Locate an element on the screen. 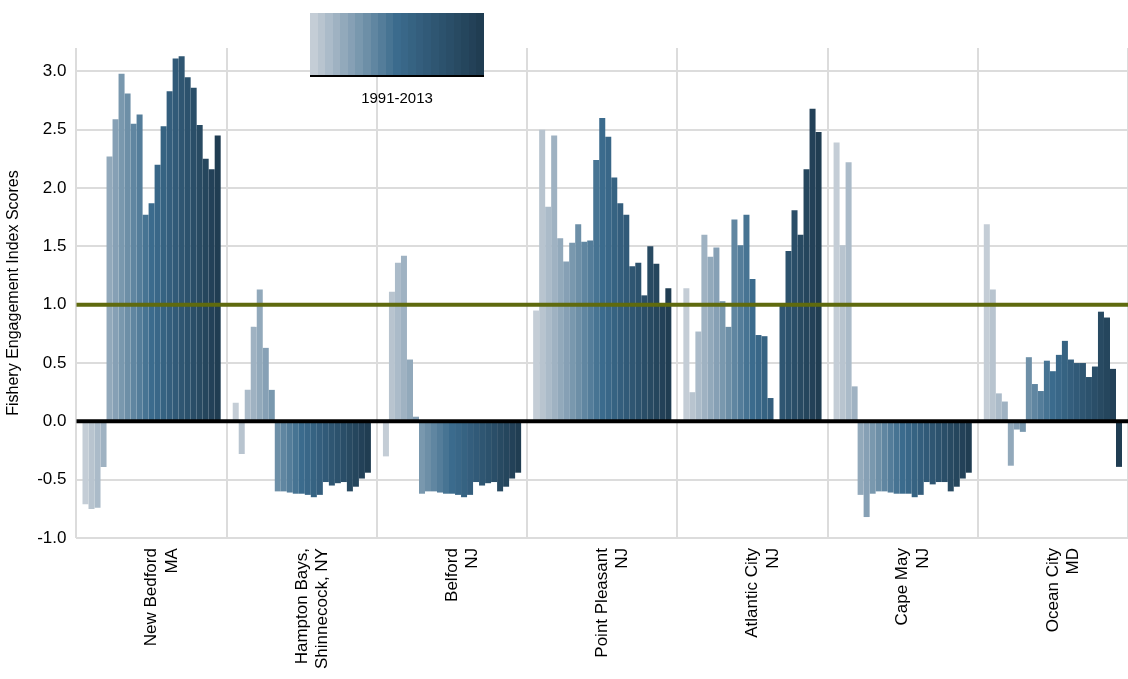  legend-title: 1991-2013 is located at coordinates (397, 97).